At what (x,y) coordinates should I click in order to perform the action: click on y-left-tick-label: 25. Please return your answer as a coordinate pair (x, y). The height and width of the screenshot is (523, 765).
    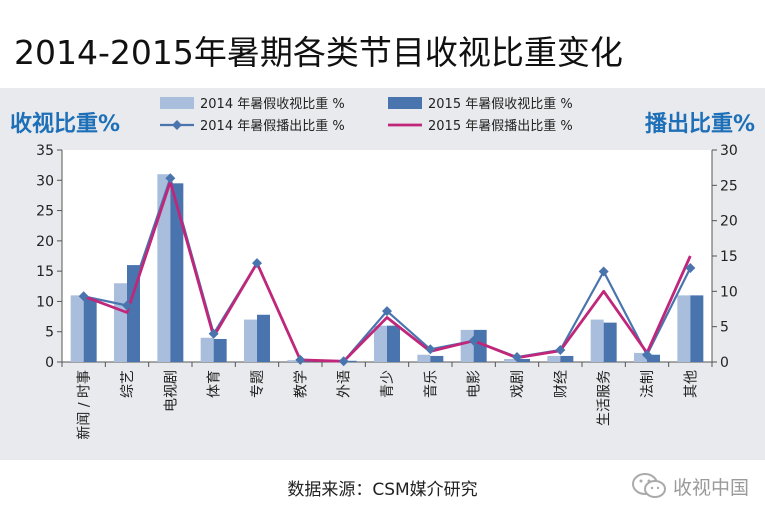
    Looking at the image, I should click on (45, 212).